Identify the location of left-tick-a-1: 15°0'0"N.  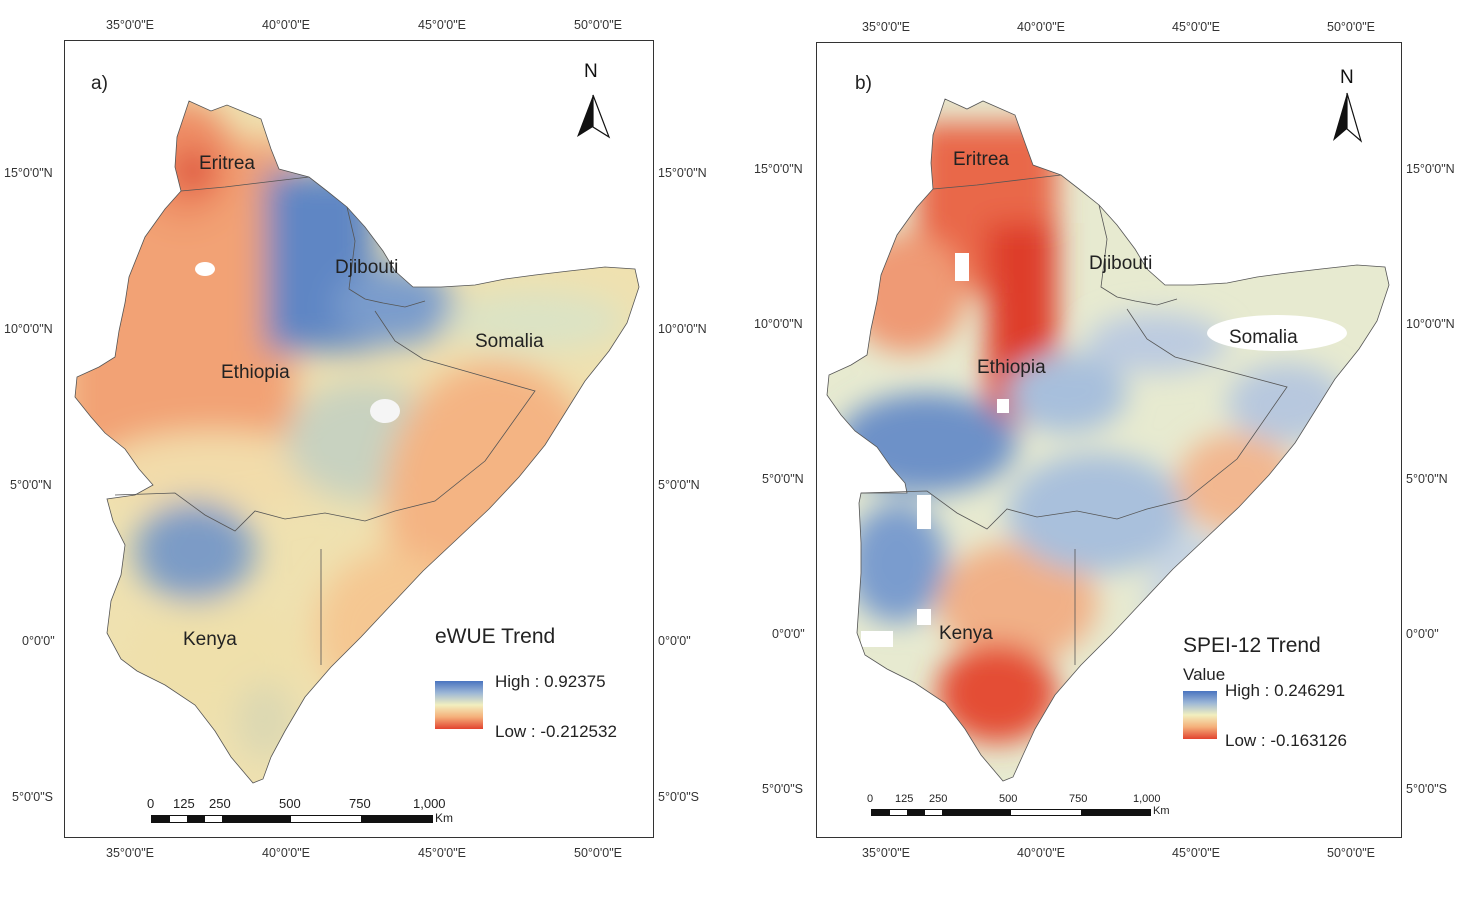
(28, 173).